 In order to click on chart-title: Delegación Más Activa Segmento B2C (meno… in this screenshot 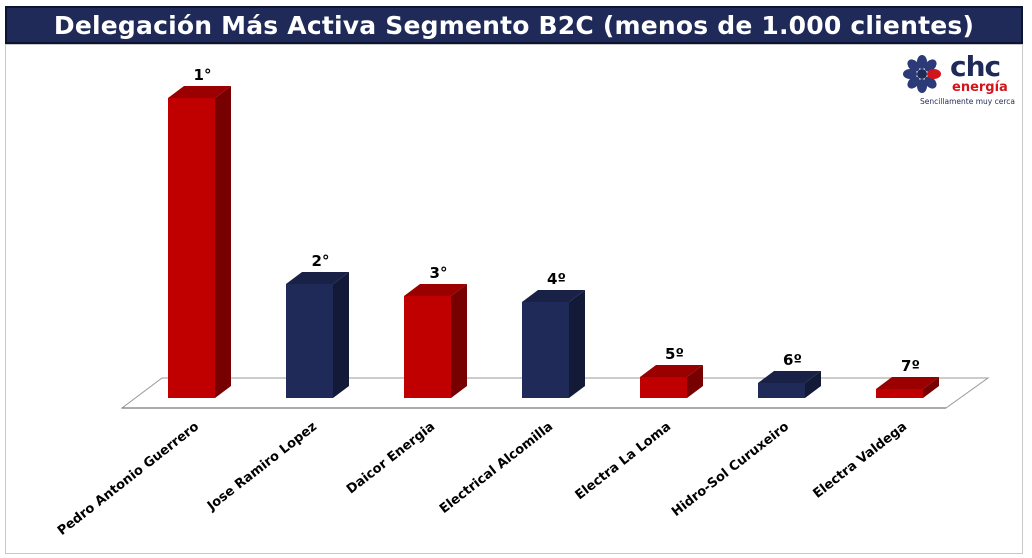, I will do `click(514, 25)`.